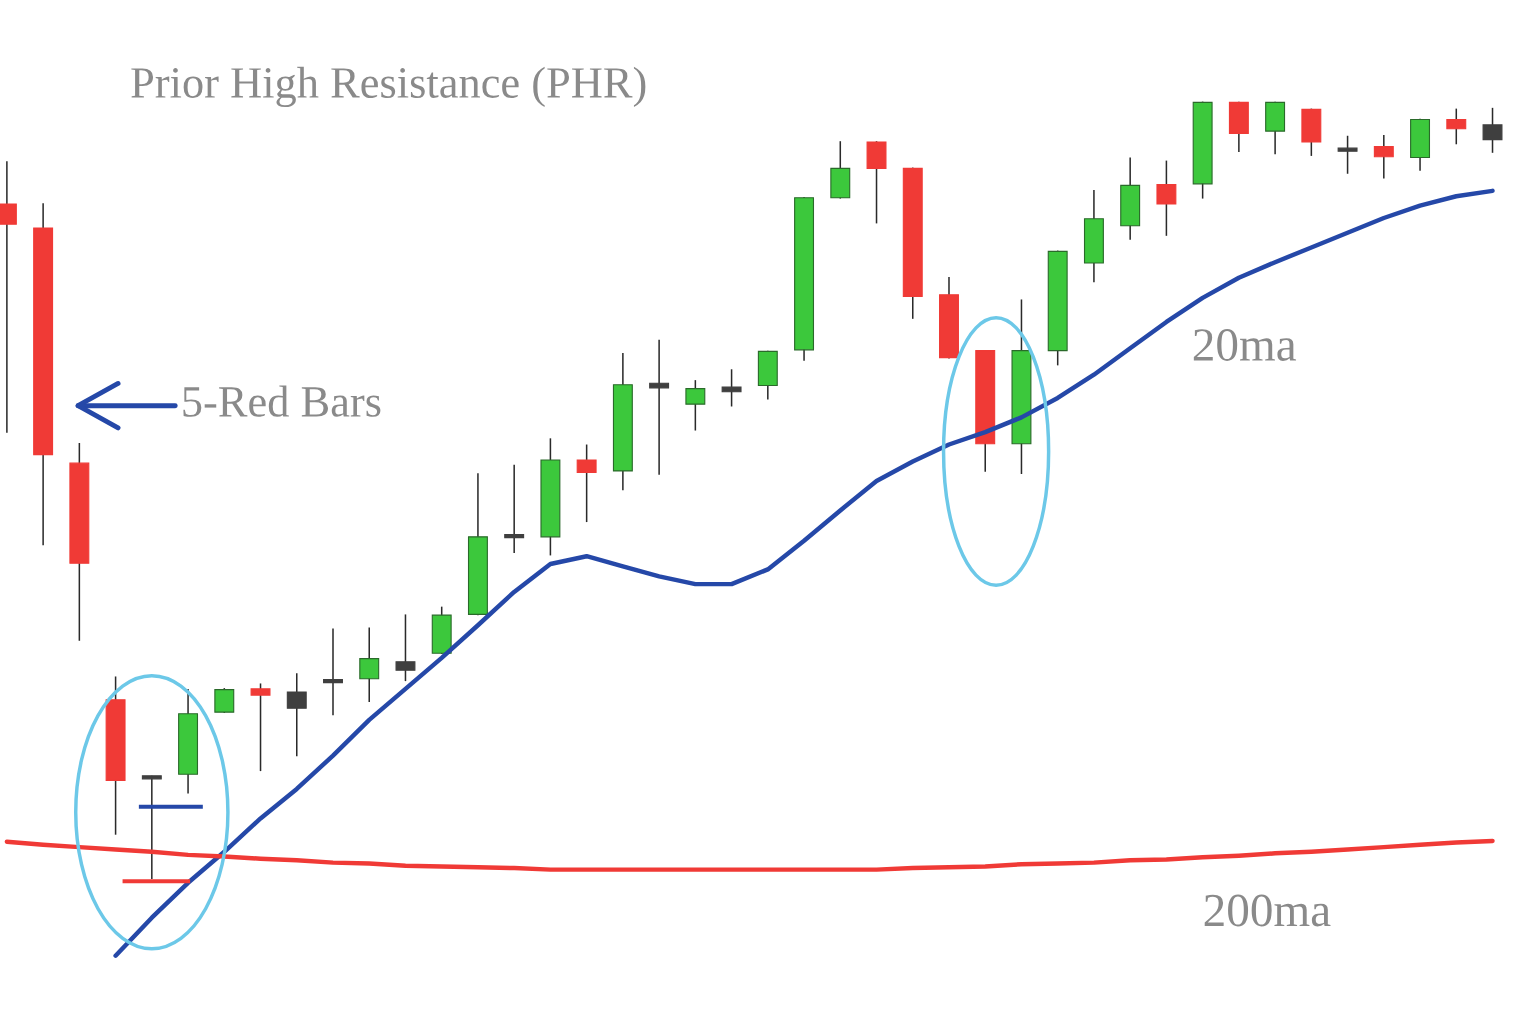 This screenshot has width=1536, height=1024. I want to click on series-label: 20ma, so click(1245, 345).